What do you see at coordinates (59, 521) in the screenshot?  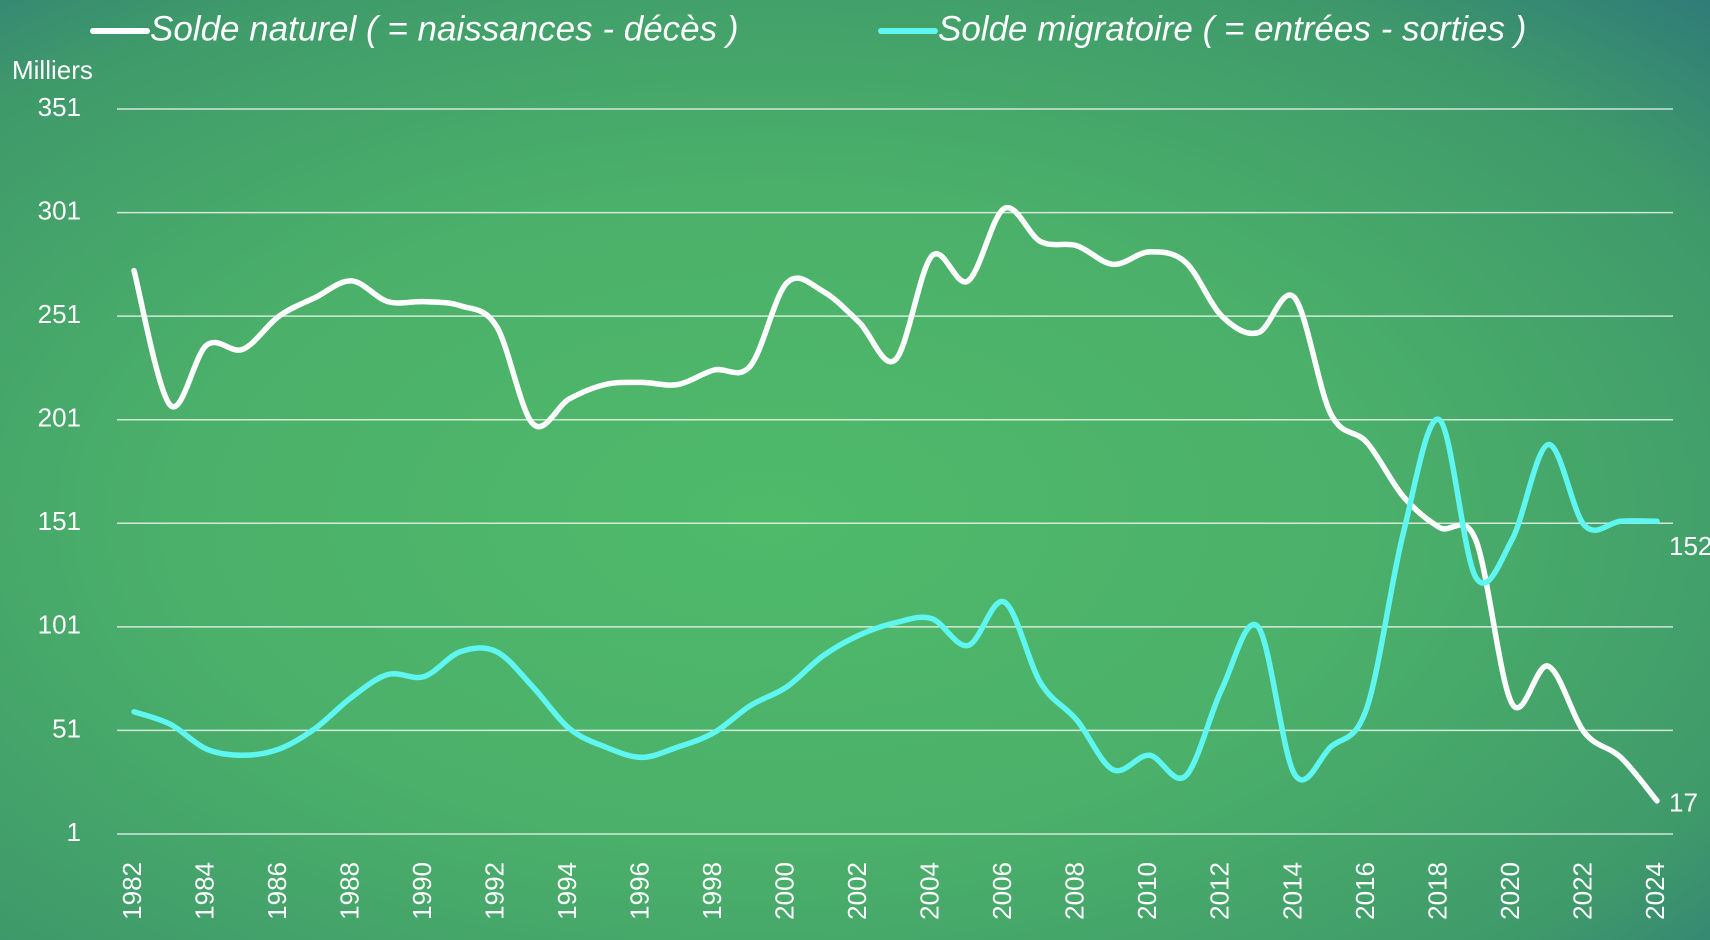 I see `y-tick-label: 151` at bounding box center [59, 521].